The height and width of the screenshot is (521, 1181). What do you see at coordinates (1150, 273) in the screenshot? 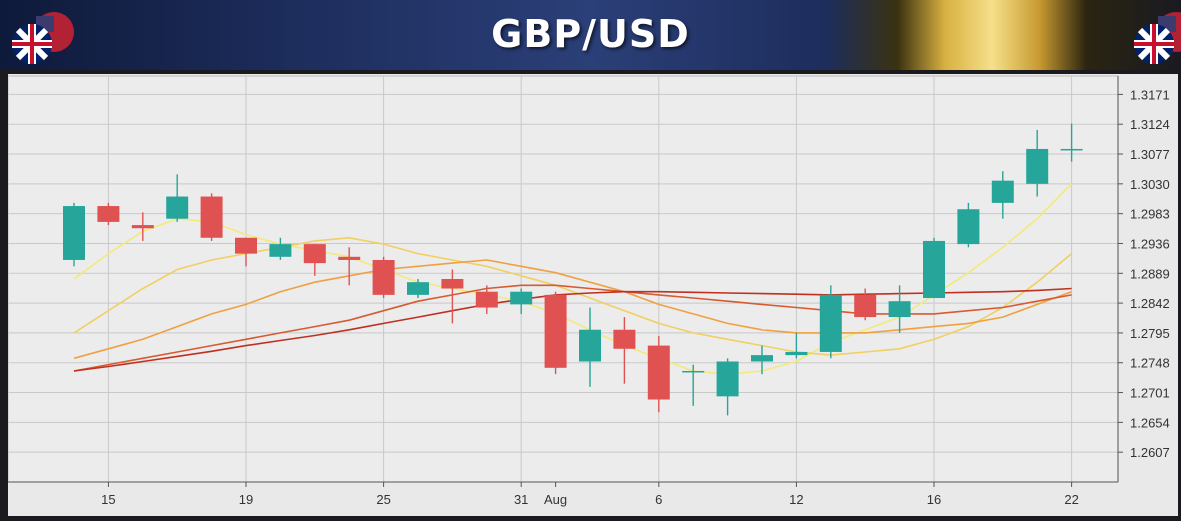
I see `y-tick-label: 1.2889` at bounding box center [1150, 273].